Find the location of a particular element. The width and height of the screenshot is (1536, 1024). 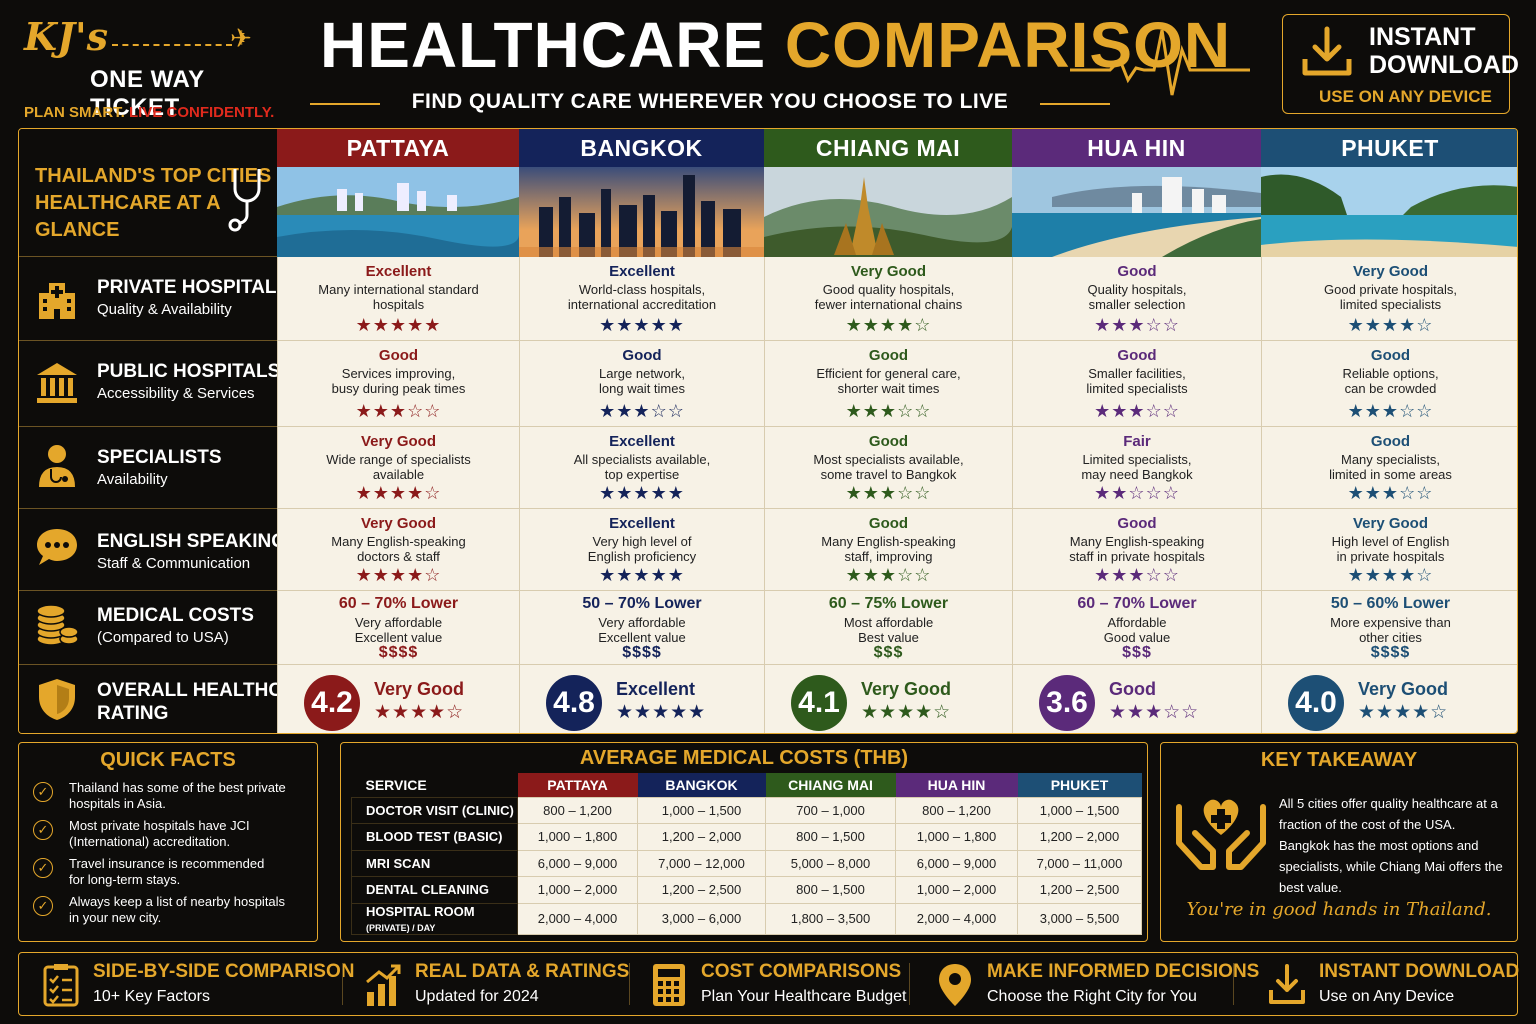

cost-percent: 50 – 60% Lower is located at coordinates (1390, 603).